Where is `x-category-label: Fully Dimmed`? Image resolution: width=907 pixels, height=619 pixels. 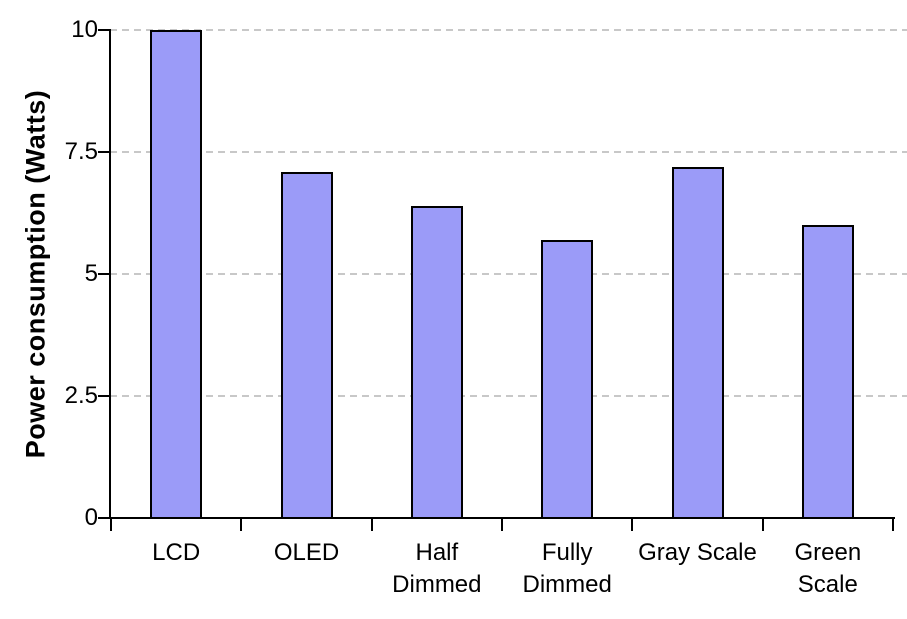
x-category-label: Fully Dimmed is located at coordinates (567, 568).